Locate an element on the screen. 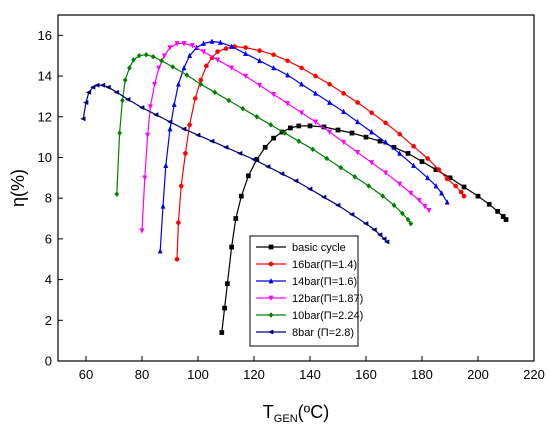 The width and height of the screenshot is (550, 440). legend-box is located at coordinates (304, 291).